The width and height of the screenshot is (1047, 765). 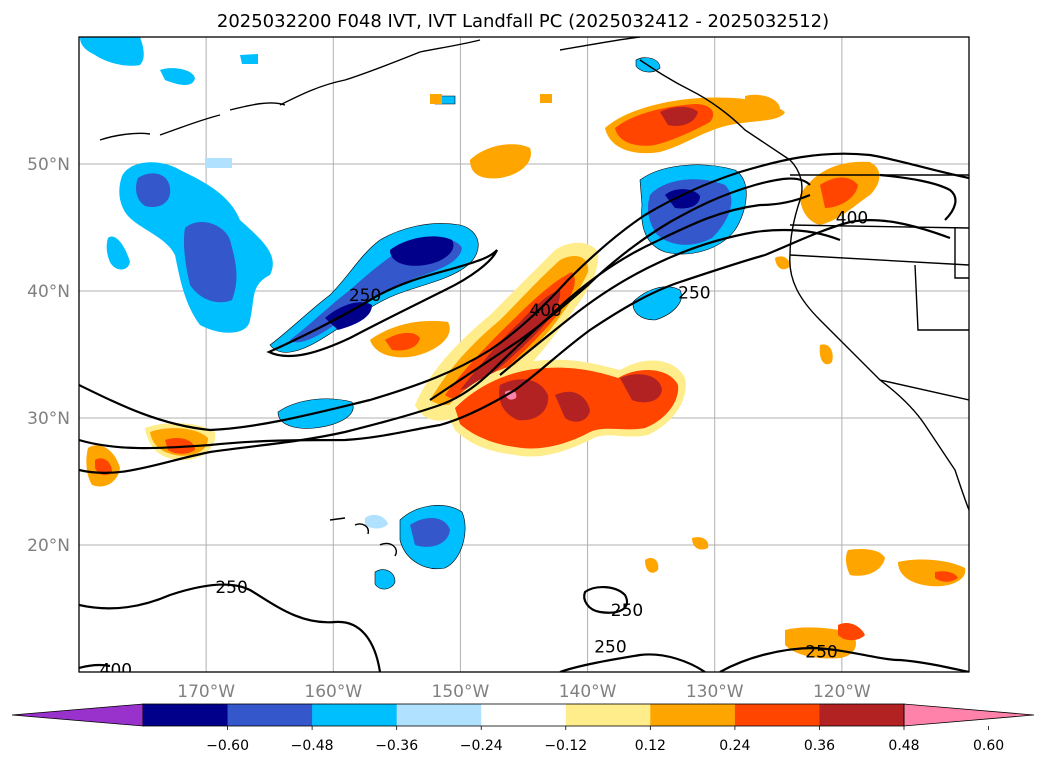 What do you see at coordinates (48, 419) in the screenshot?
I see `lat-tick-label: 30°N` at bounding box center [48, 419].